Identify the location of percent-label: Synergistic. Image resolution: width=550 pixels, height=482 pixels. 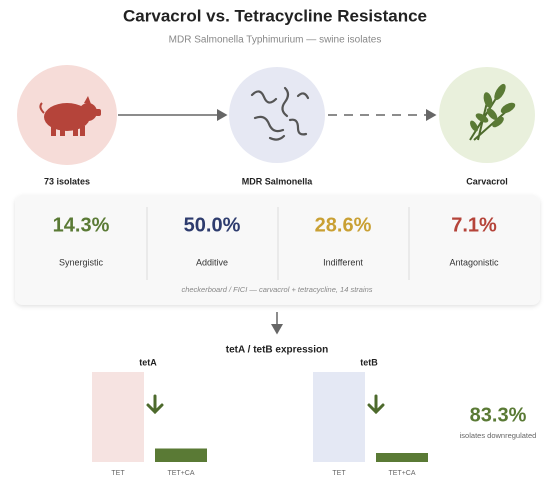
(81, 262).